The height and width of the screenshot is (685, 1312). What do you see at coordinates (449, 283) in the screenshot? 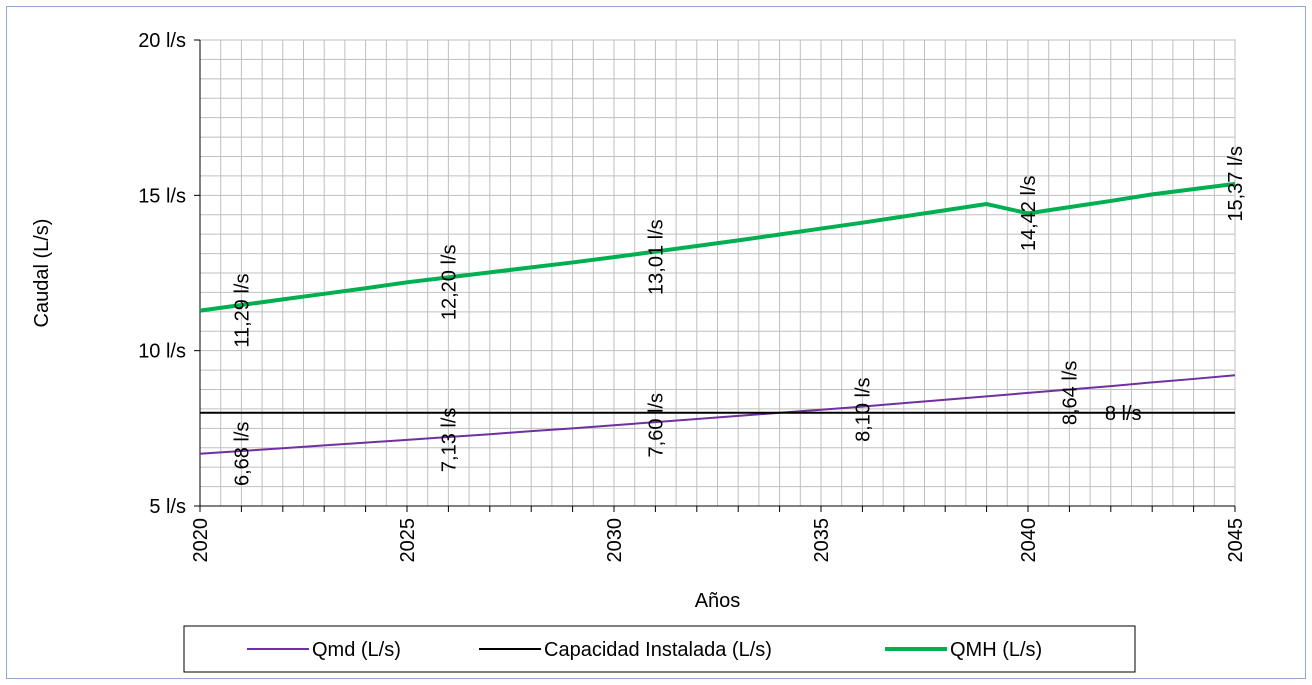
I see `data-label: 12,20 l/s` at bounding box center [449, 283].